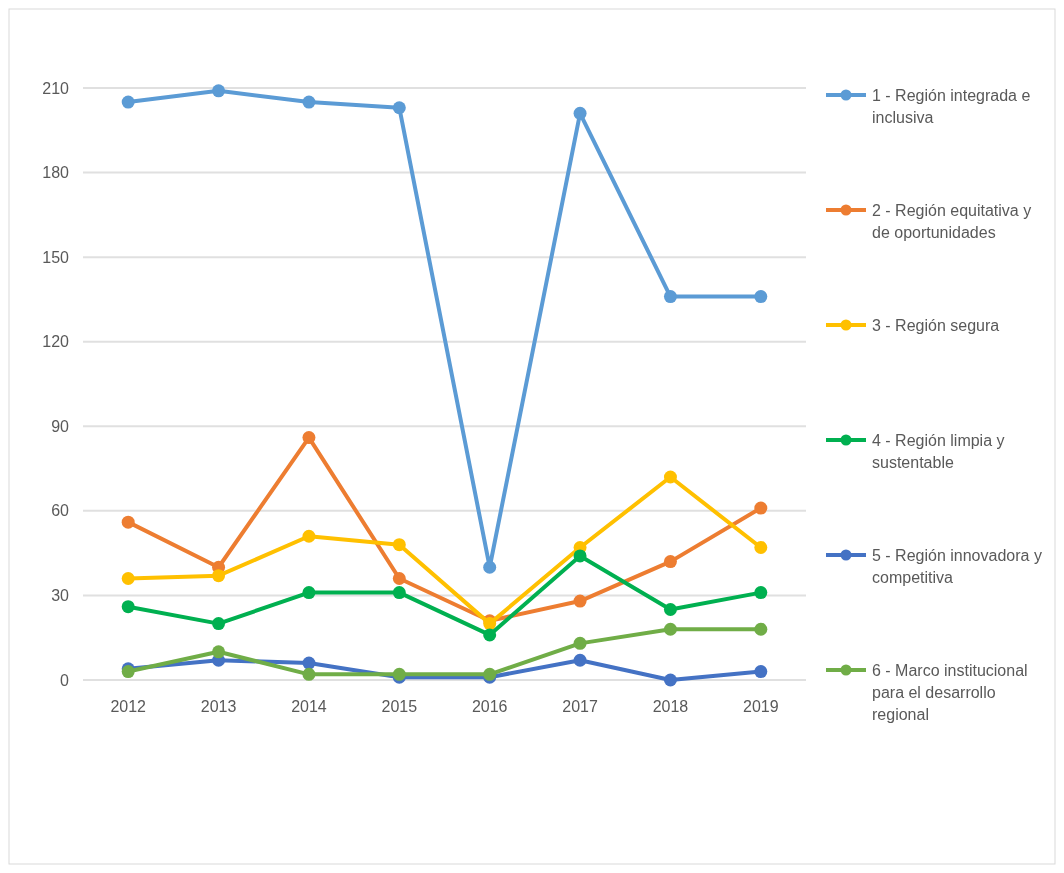 The width and height of the screenshot is (1064, 873). What do you see at coordinates (60, 596) in the screenshot?
I see `y-tick-label: 30` at bounding box center [60, 596].